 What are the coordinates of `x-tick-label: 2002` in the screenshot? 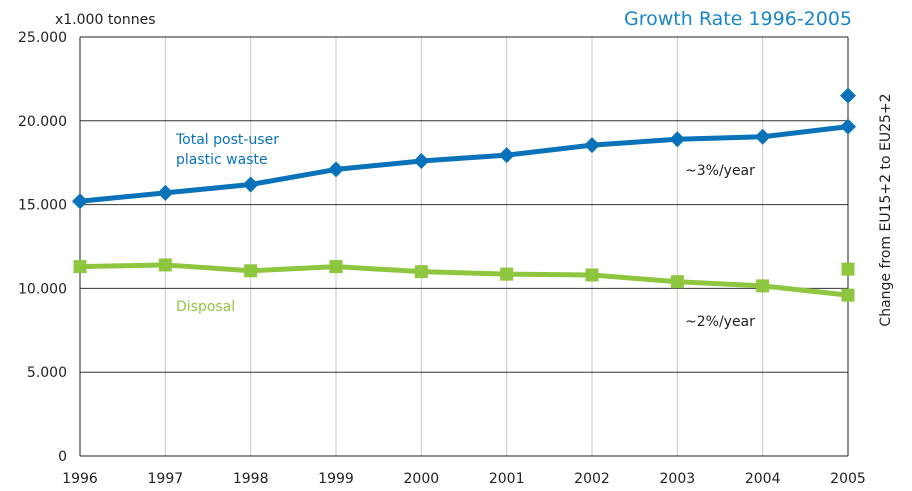 It's located at (592, 479).